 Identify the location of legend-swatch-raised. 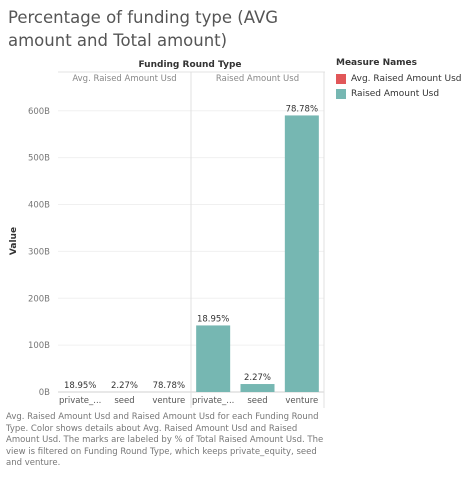
(341, 93).